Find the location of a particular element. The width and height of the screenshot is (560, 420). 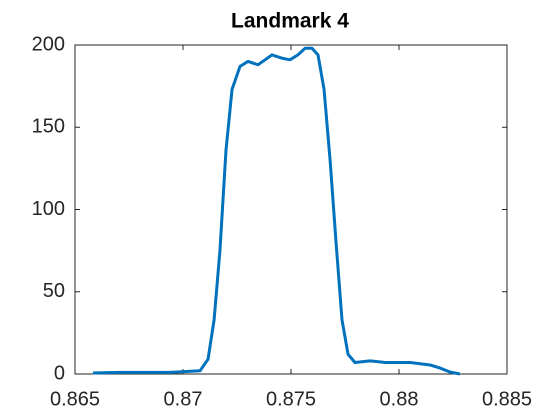

y-tick-label: 50 is located at coordinates (54, 291).